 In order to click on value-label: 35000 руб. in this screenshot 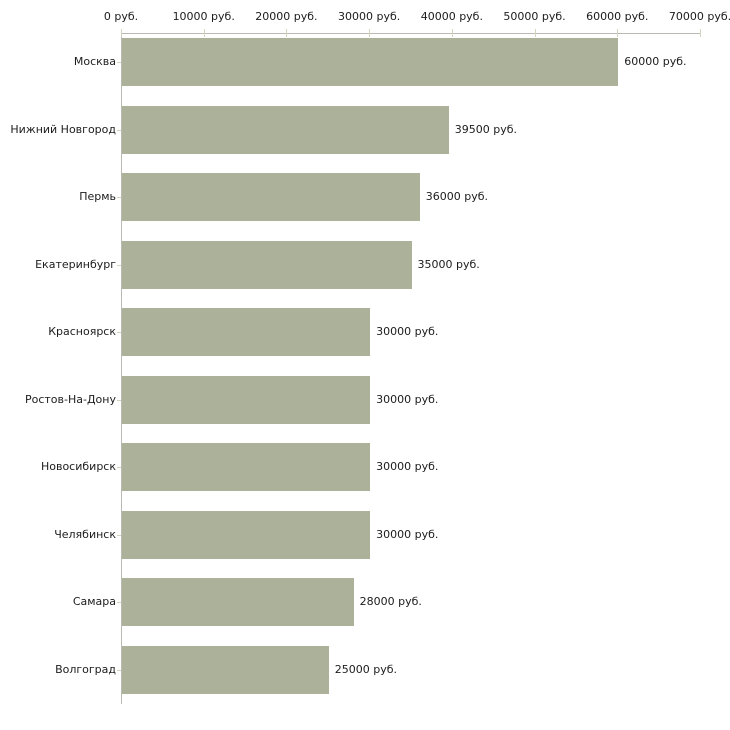, I will do `click(448, 264)`.